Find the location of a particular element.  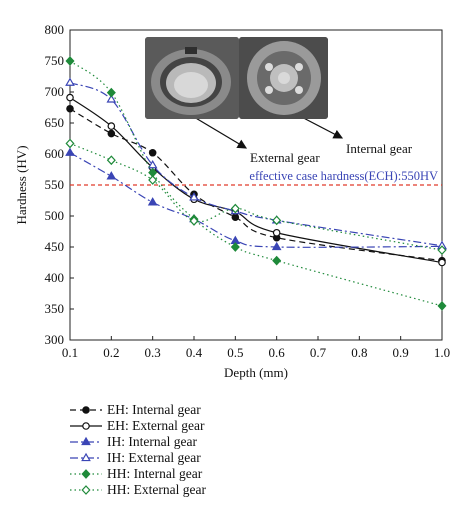

legend-label: HH: Internal gear is located at coordinates (155, 473).